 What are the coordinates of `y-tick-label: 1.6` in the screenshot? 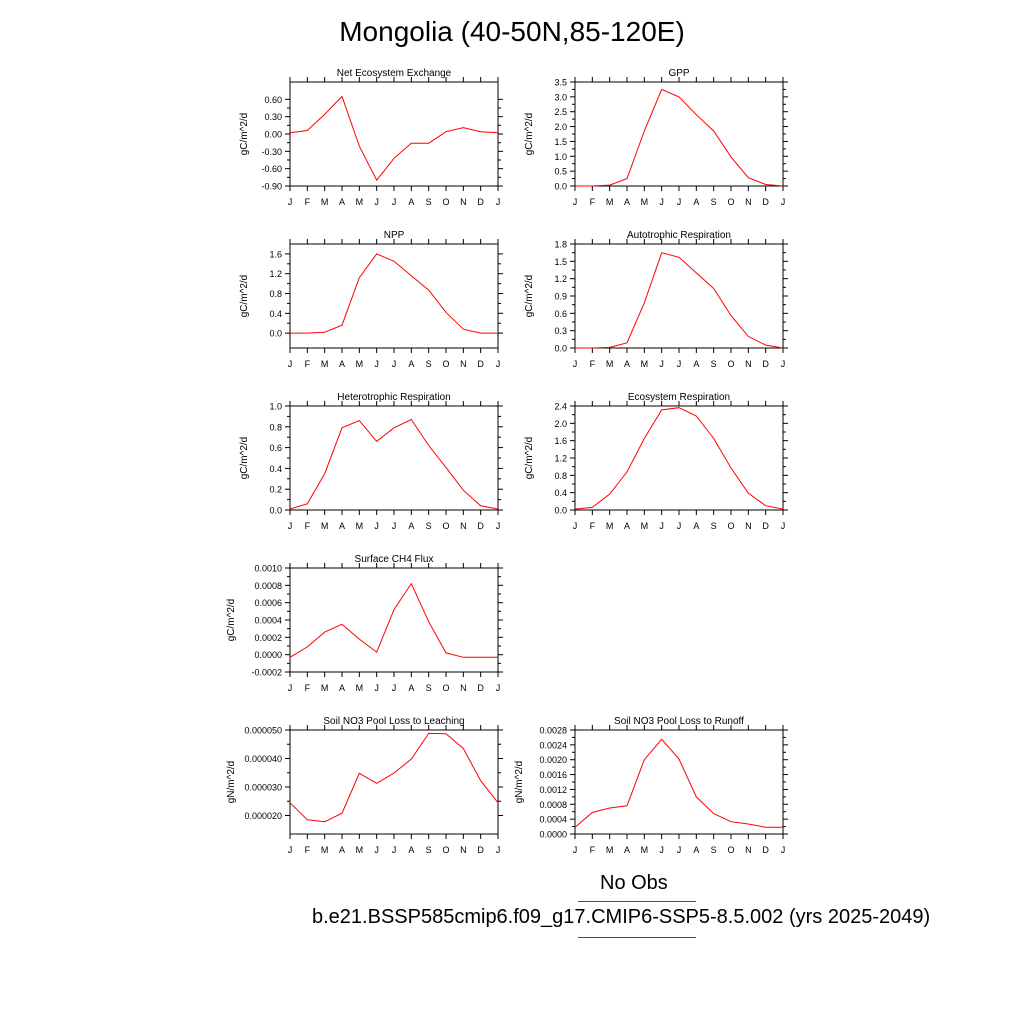 It's located at (560, 441).